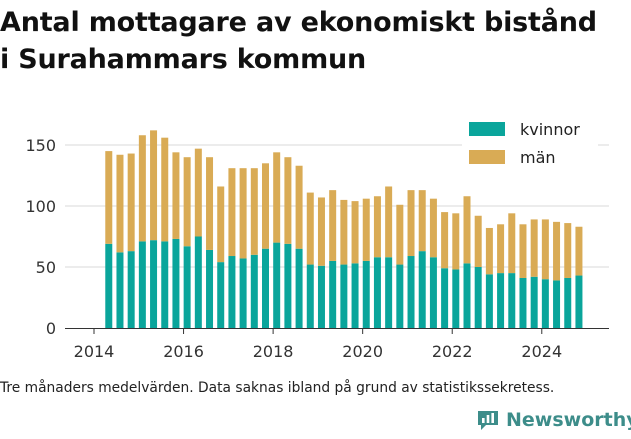 Image resolution: width=631 pixels, height=439 pixels. Describe the element at coordinates (541, 351) in the screenshot. I see `x-tick-label-2024: 2024` at that location.